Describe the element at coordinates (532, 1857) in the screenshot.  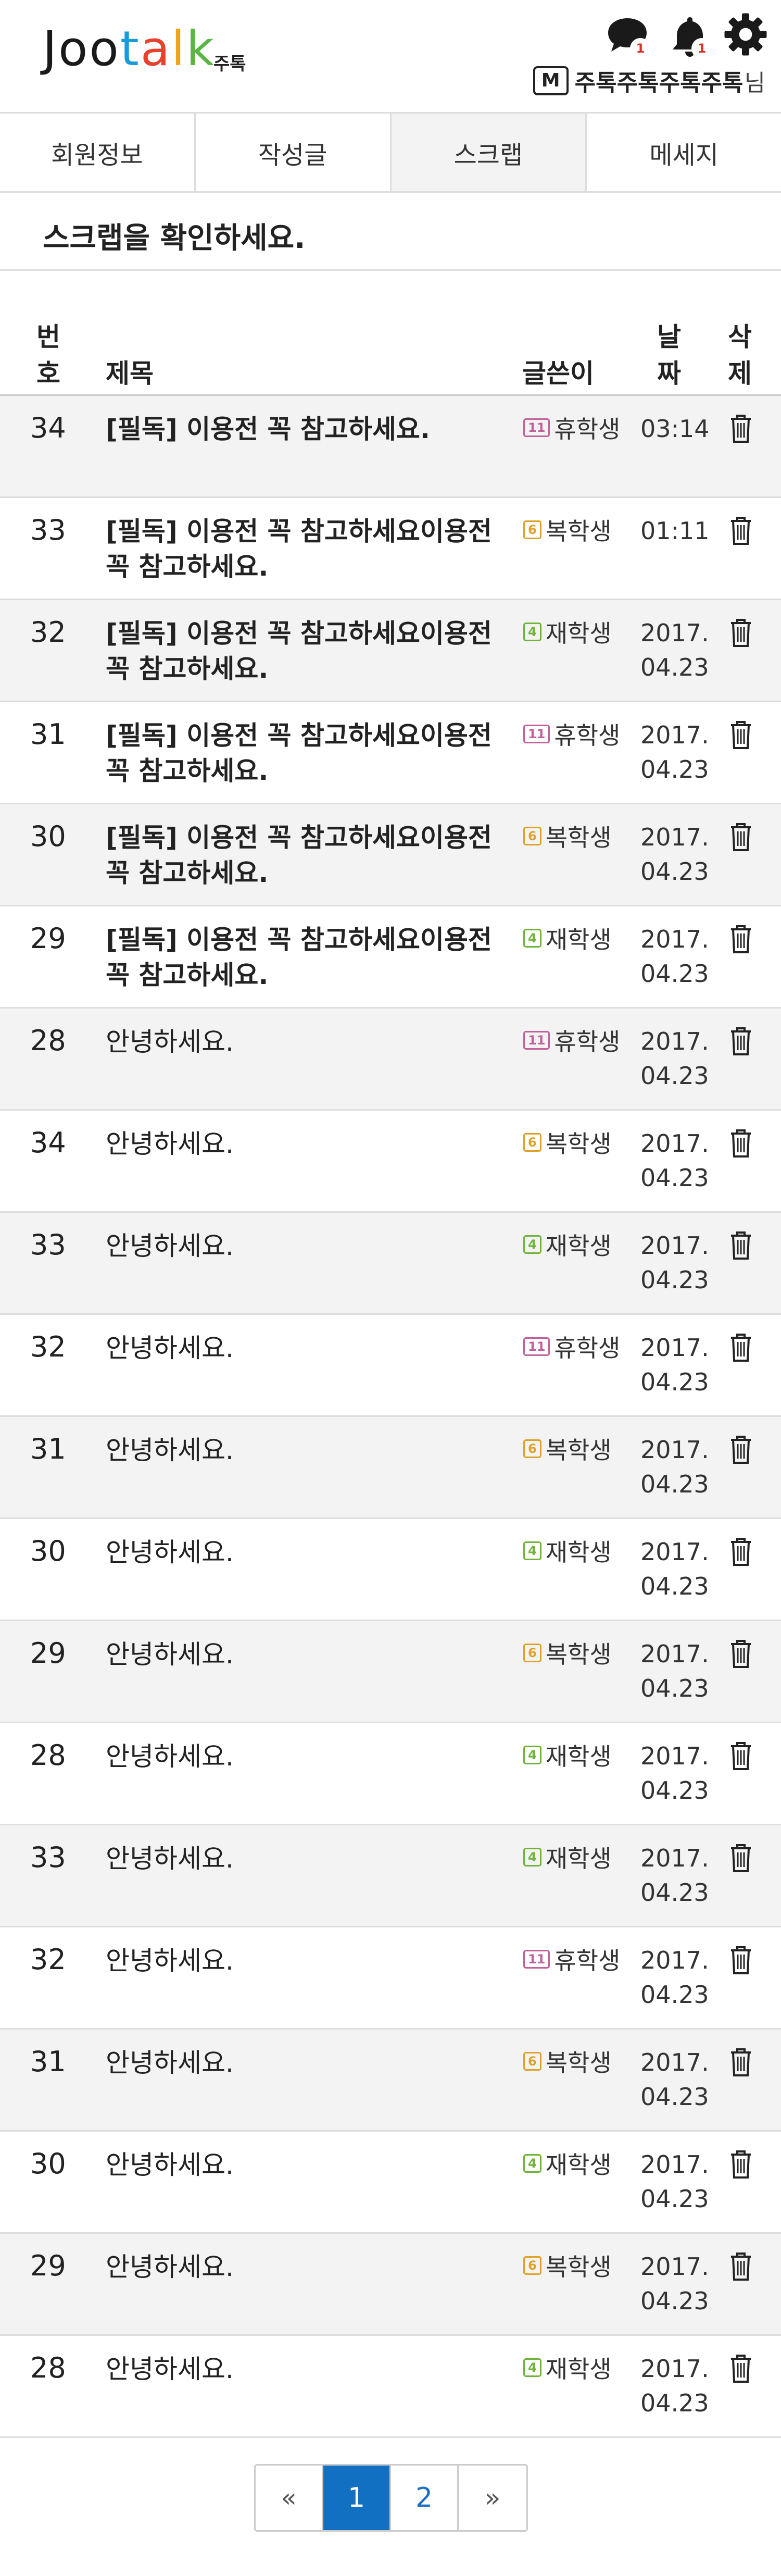
I see `level-badge: 4` at that location.